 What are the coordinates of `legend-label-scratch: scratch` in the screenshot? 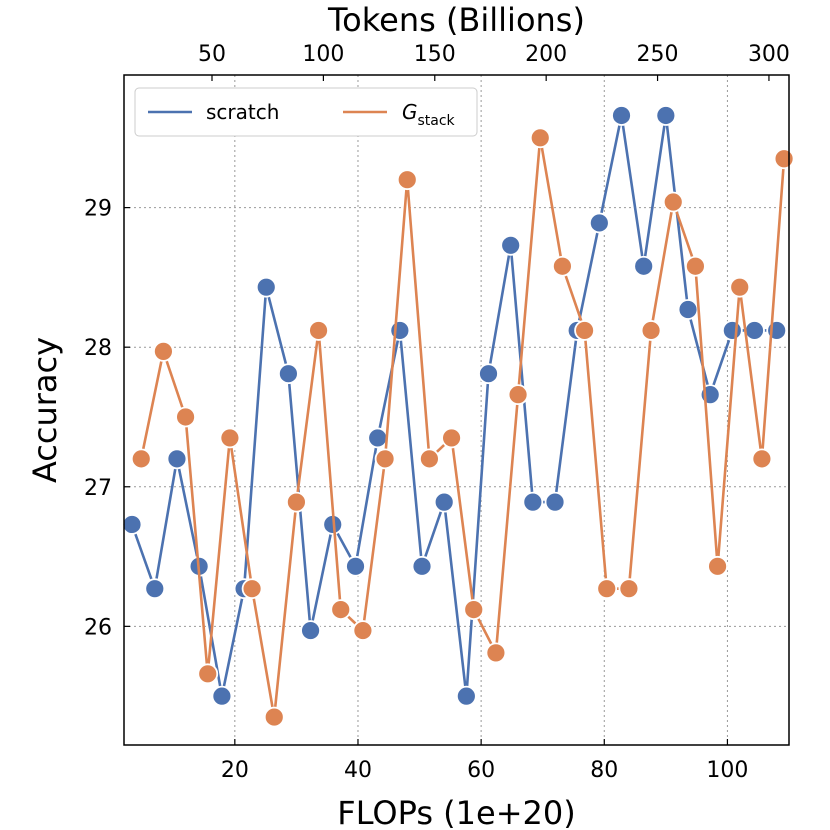 It's located at (242, 112).